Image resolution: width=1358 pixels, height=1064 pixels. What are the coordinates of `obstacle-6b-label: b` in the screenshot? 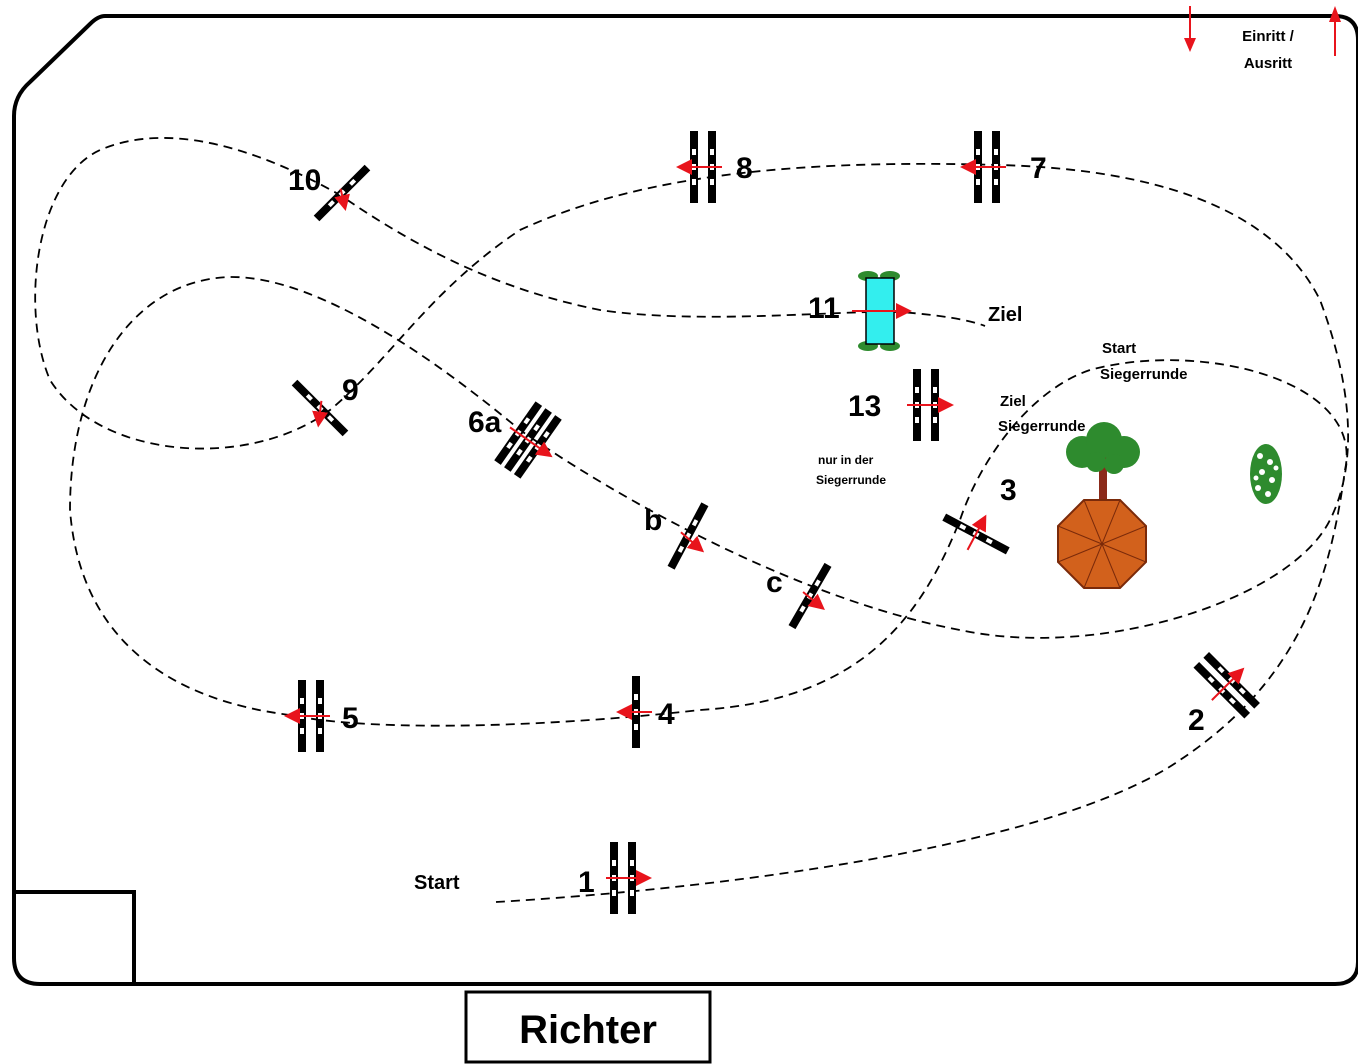 It's located at (653, 520).